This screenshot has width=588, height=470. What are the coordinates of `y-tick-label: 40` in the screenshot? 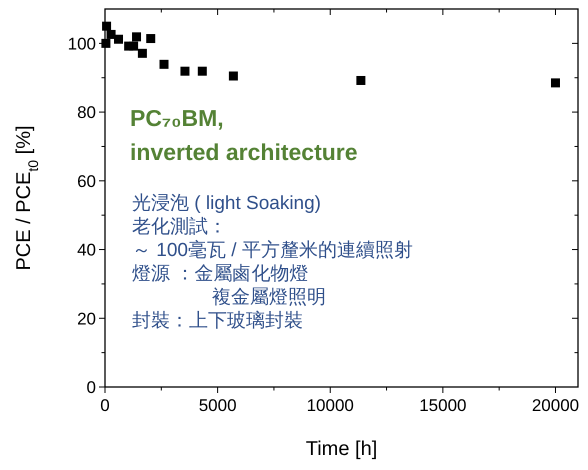 It's located at (86, 250).